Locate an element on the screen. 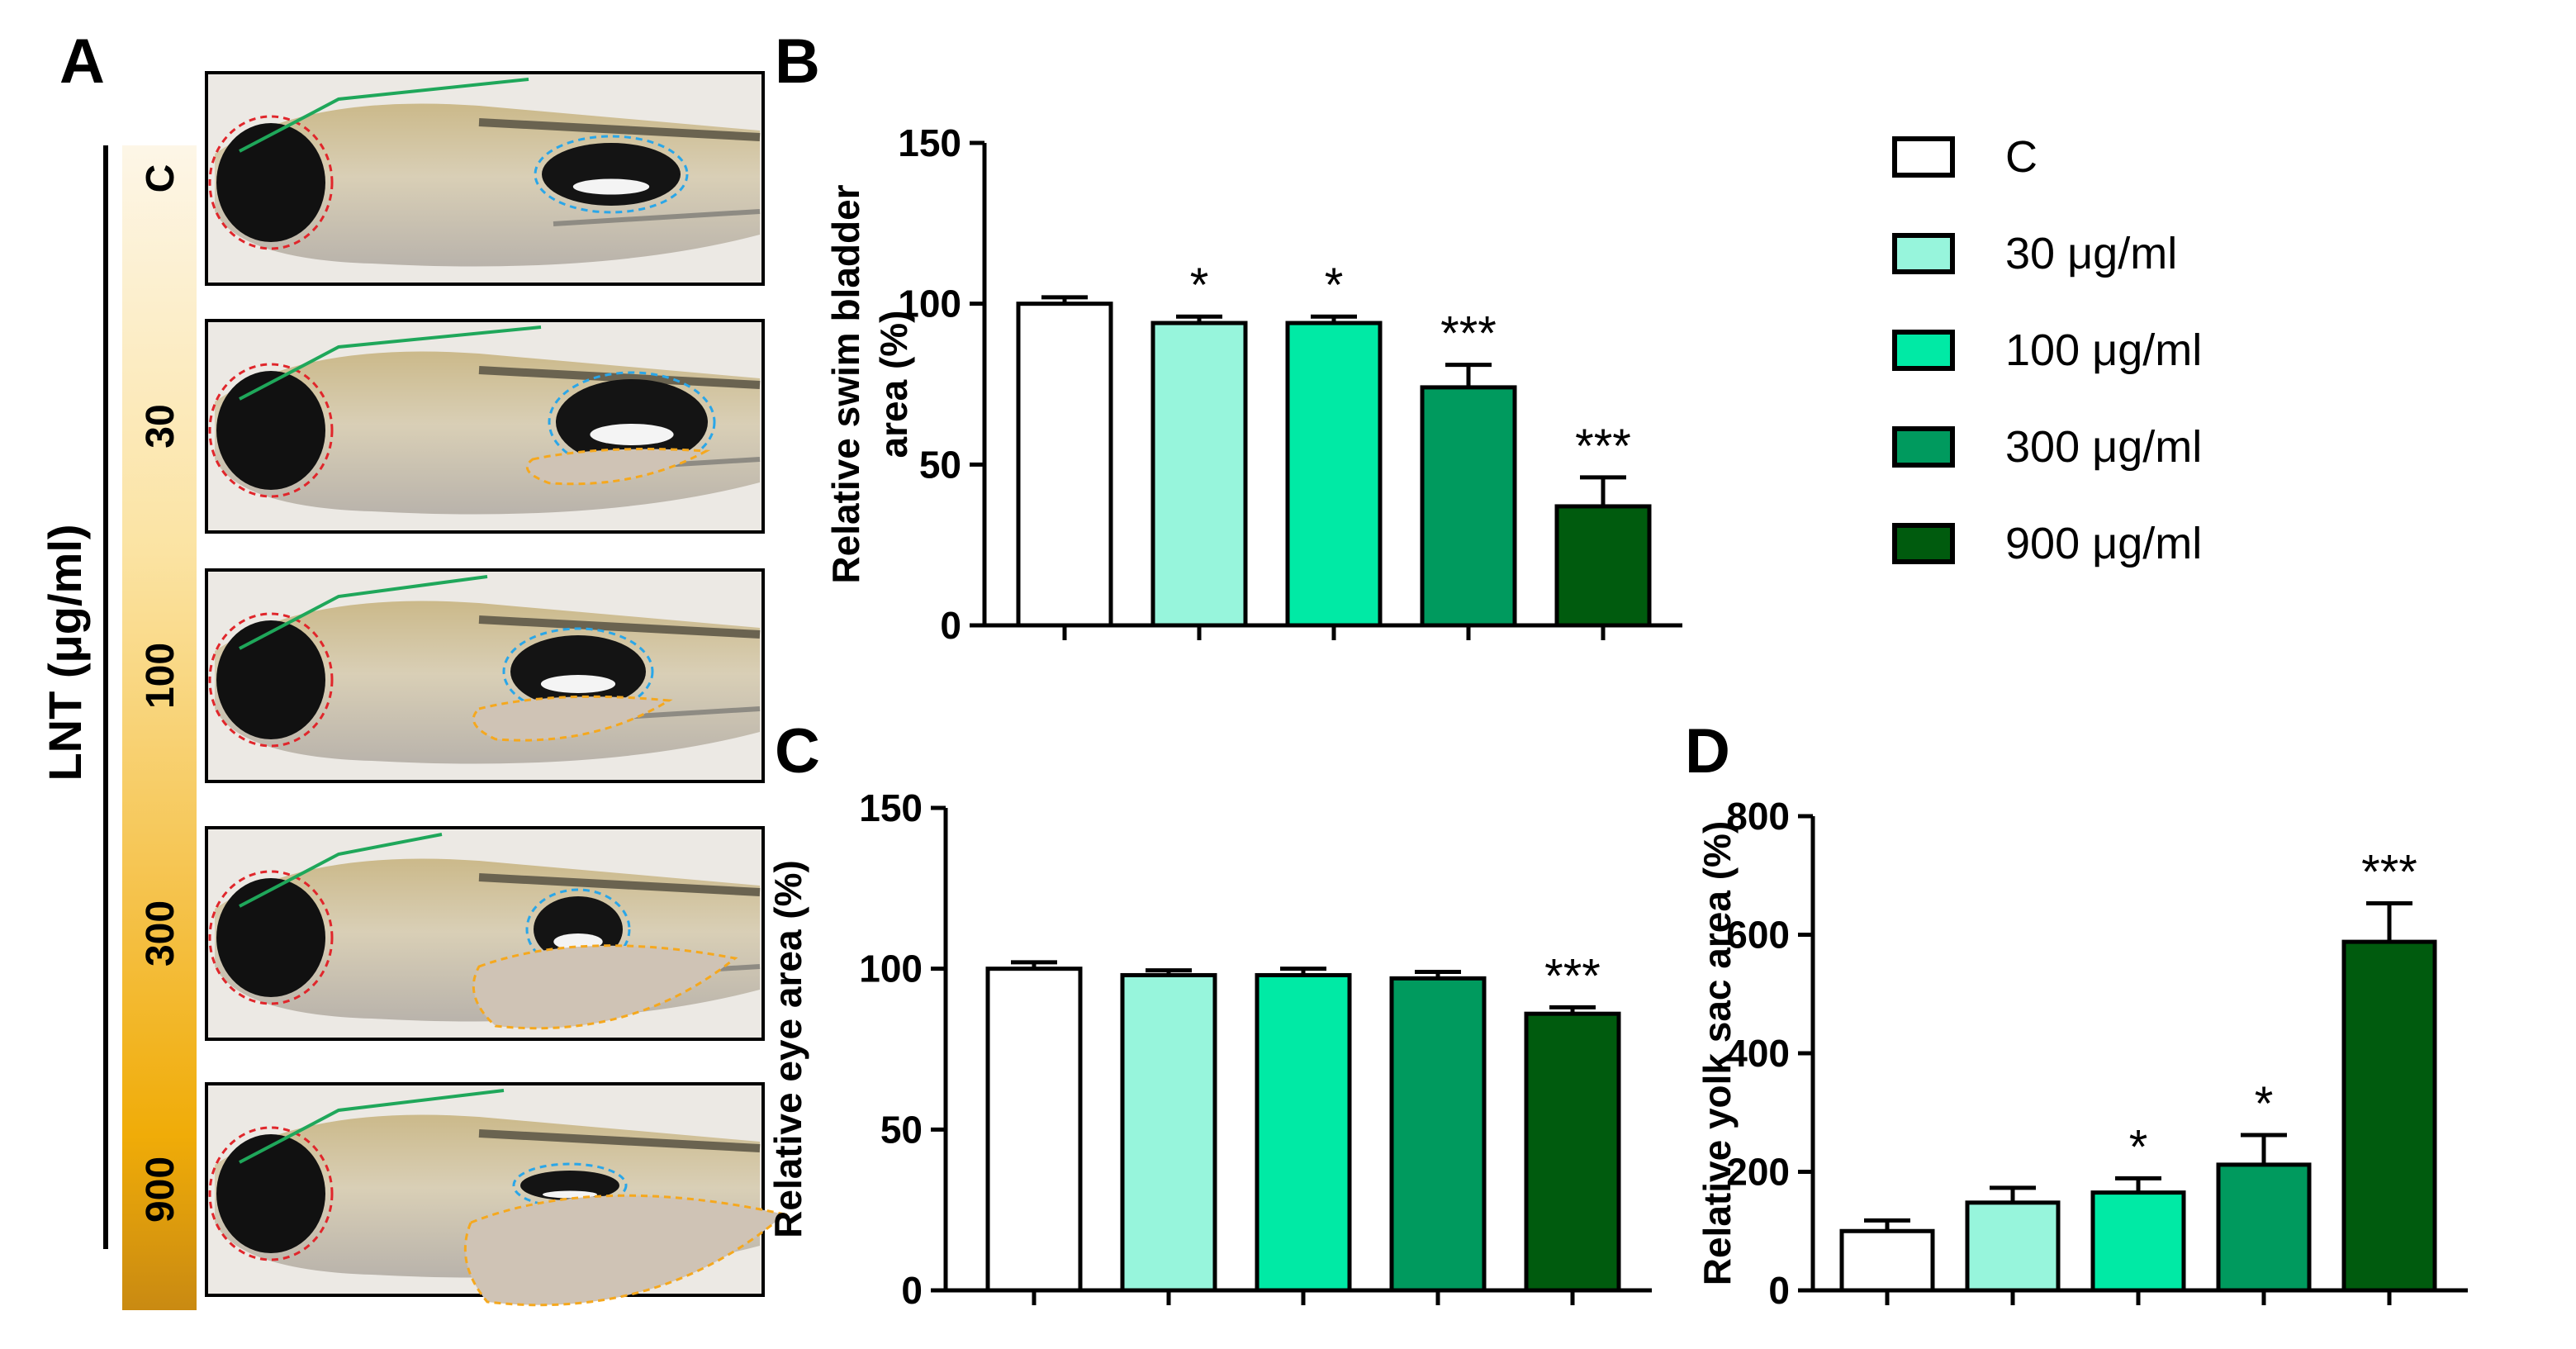 This screenshot has width=2576, height=1349. bladder-outline is located at coordinates (611, 174).